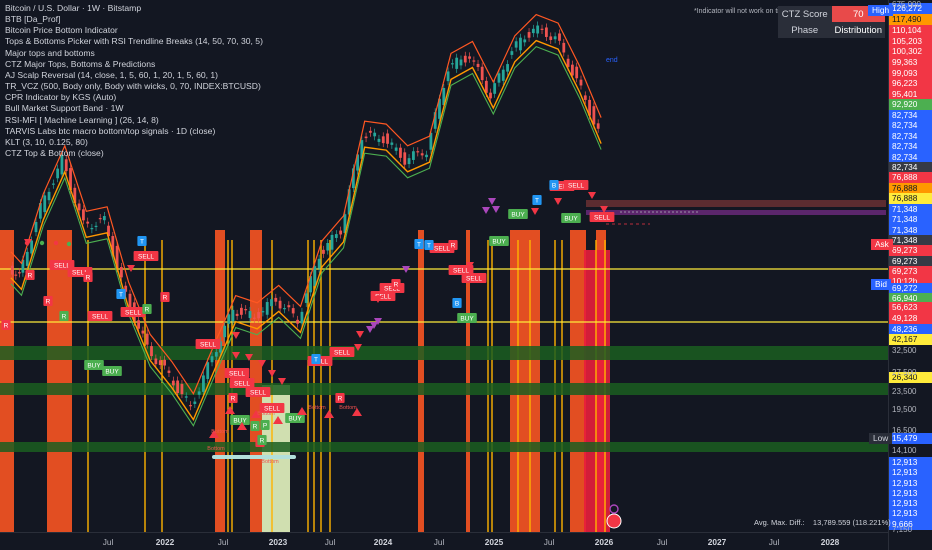 The width and height of the screenshot is (932, 550). What do you see at coordinates (736, 212) in the screenshot?
I see `resistance-band` at bounding box center [736, 212].